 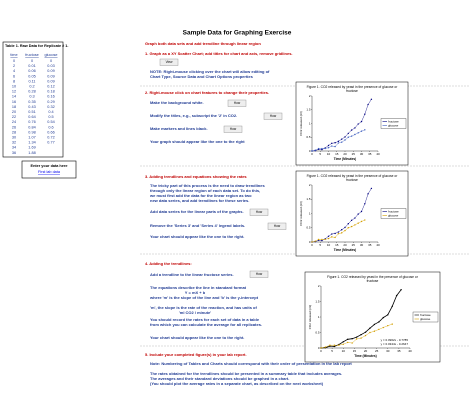 What do you see at coordinates (395, 344) in the screenshot?
I see `trendline-equation: y = 0.0344x - 0.2647` at bounding box center [395, 344].